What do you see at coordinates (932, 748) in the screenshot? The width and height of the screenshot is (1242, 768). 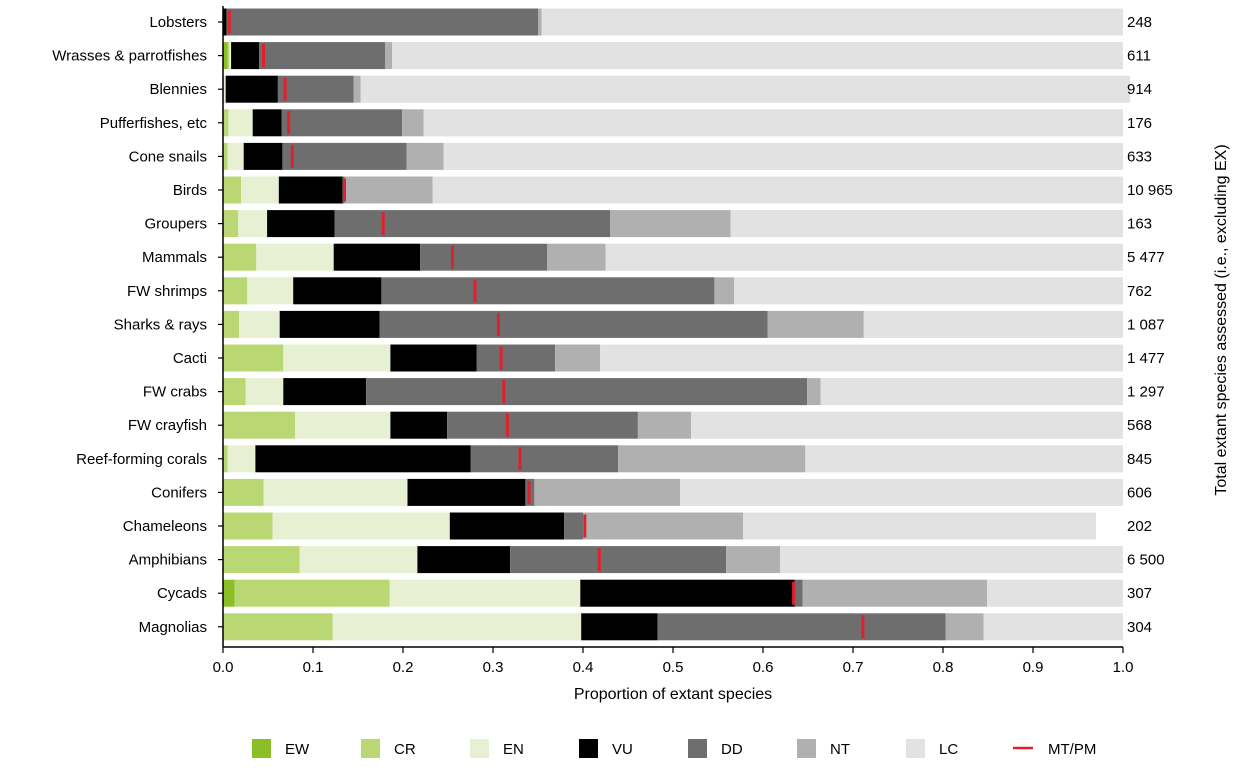 I see `legend-item-lc: LC` at bounding box center [932, 748].